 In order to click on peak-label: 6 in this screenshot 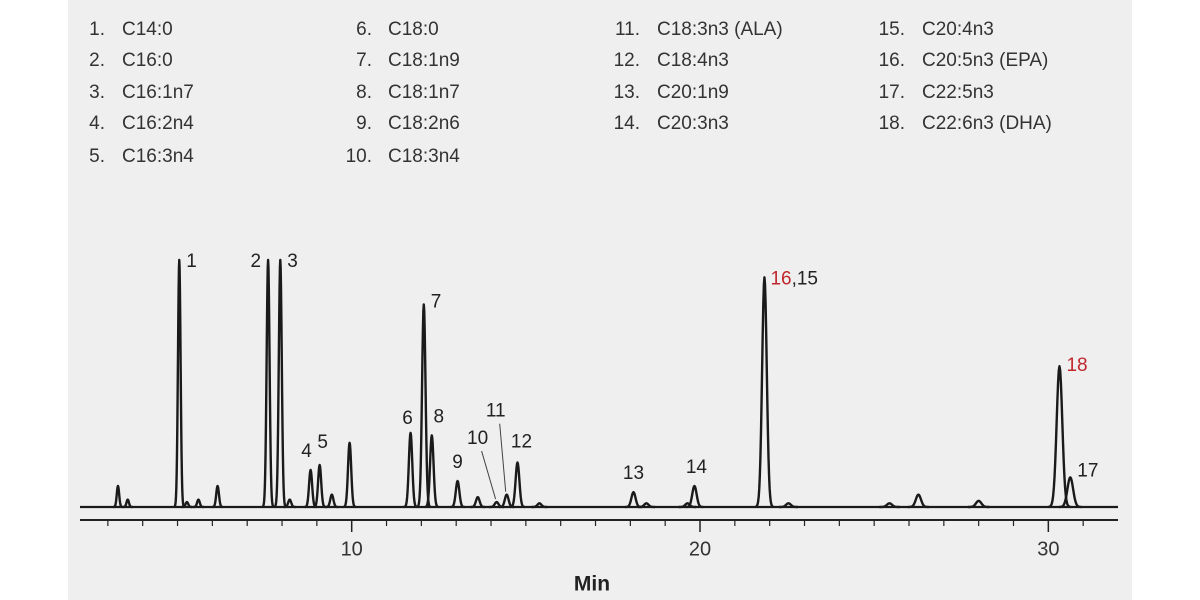, I will do `click(407, 418)`.